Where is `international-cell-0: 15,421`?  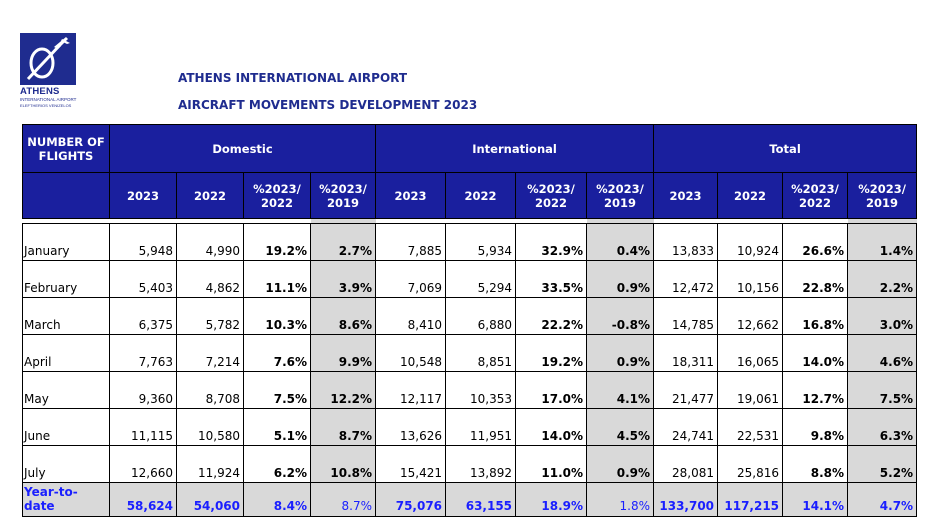 international-cell-0: 15,421 is located at coordinates (411, 464).